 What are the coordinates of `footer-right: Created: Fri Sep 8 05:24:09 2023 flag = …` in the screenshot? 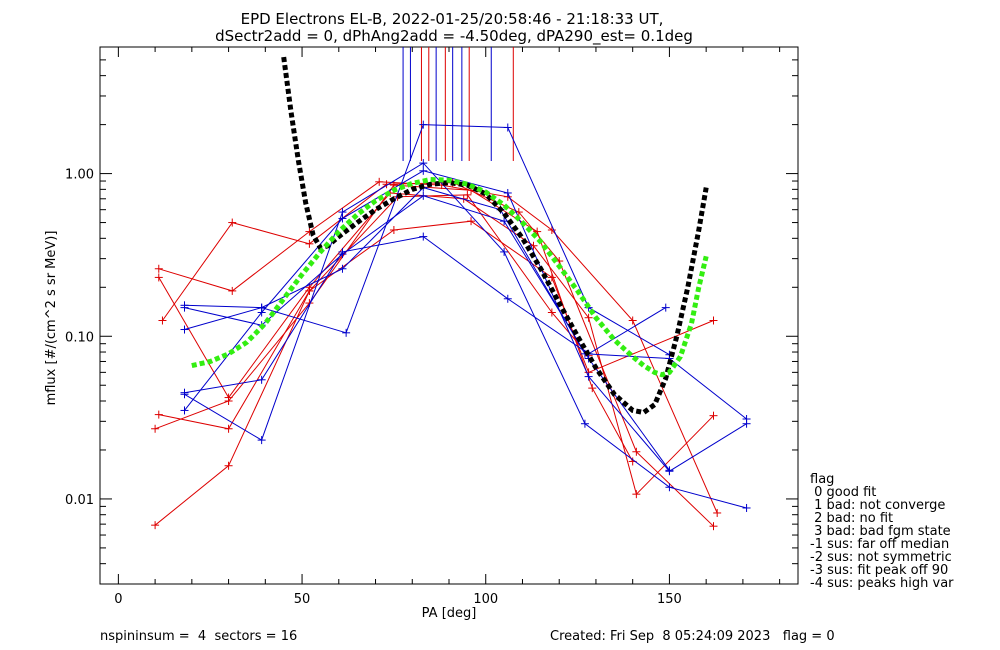 It's located at (692, 636).